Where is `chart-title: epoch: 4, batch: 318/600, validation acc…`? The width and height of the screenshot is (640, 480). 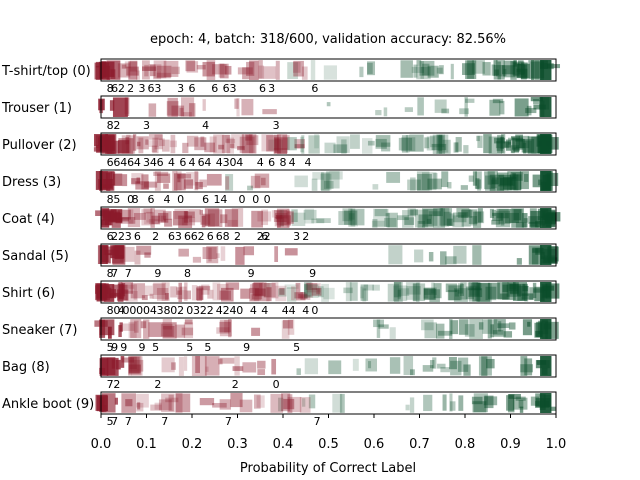 chart-title: epoch: 4, batch: 318/600, validation acc… is located at coordinates (328, 39).